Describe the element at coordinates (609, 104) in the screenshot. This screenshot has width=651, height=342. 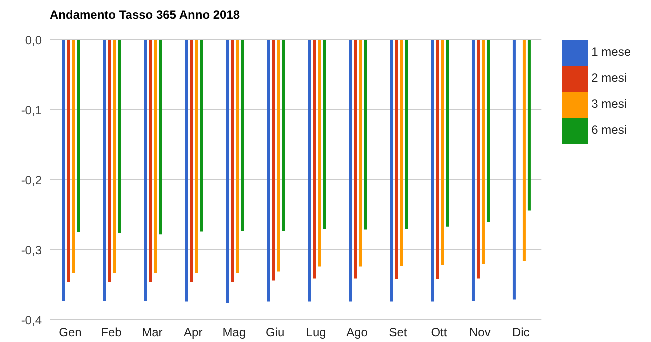
I see `legend-label: 3 mesi` at that location.